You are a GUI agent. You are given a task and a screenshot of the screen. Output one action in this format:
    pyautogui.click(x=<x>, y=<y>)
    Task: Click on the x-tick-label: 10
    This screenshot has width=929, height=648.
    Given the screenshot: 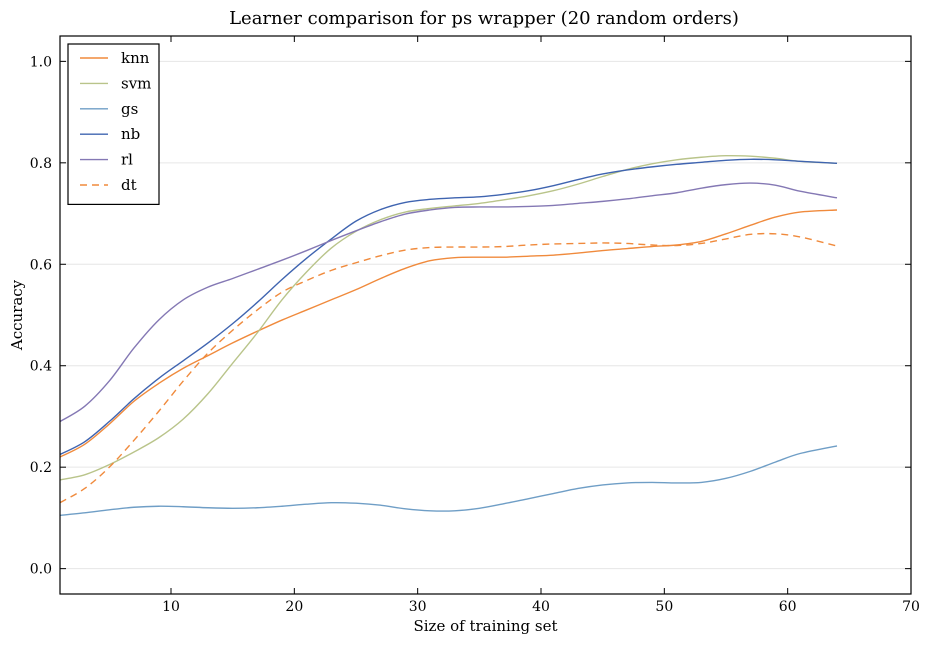 What is the action you would take?
    pyautogui.click(x=171, y=607)
    